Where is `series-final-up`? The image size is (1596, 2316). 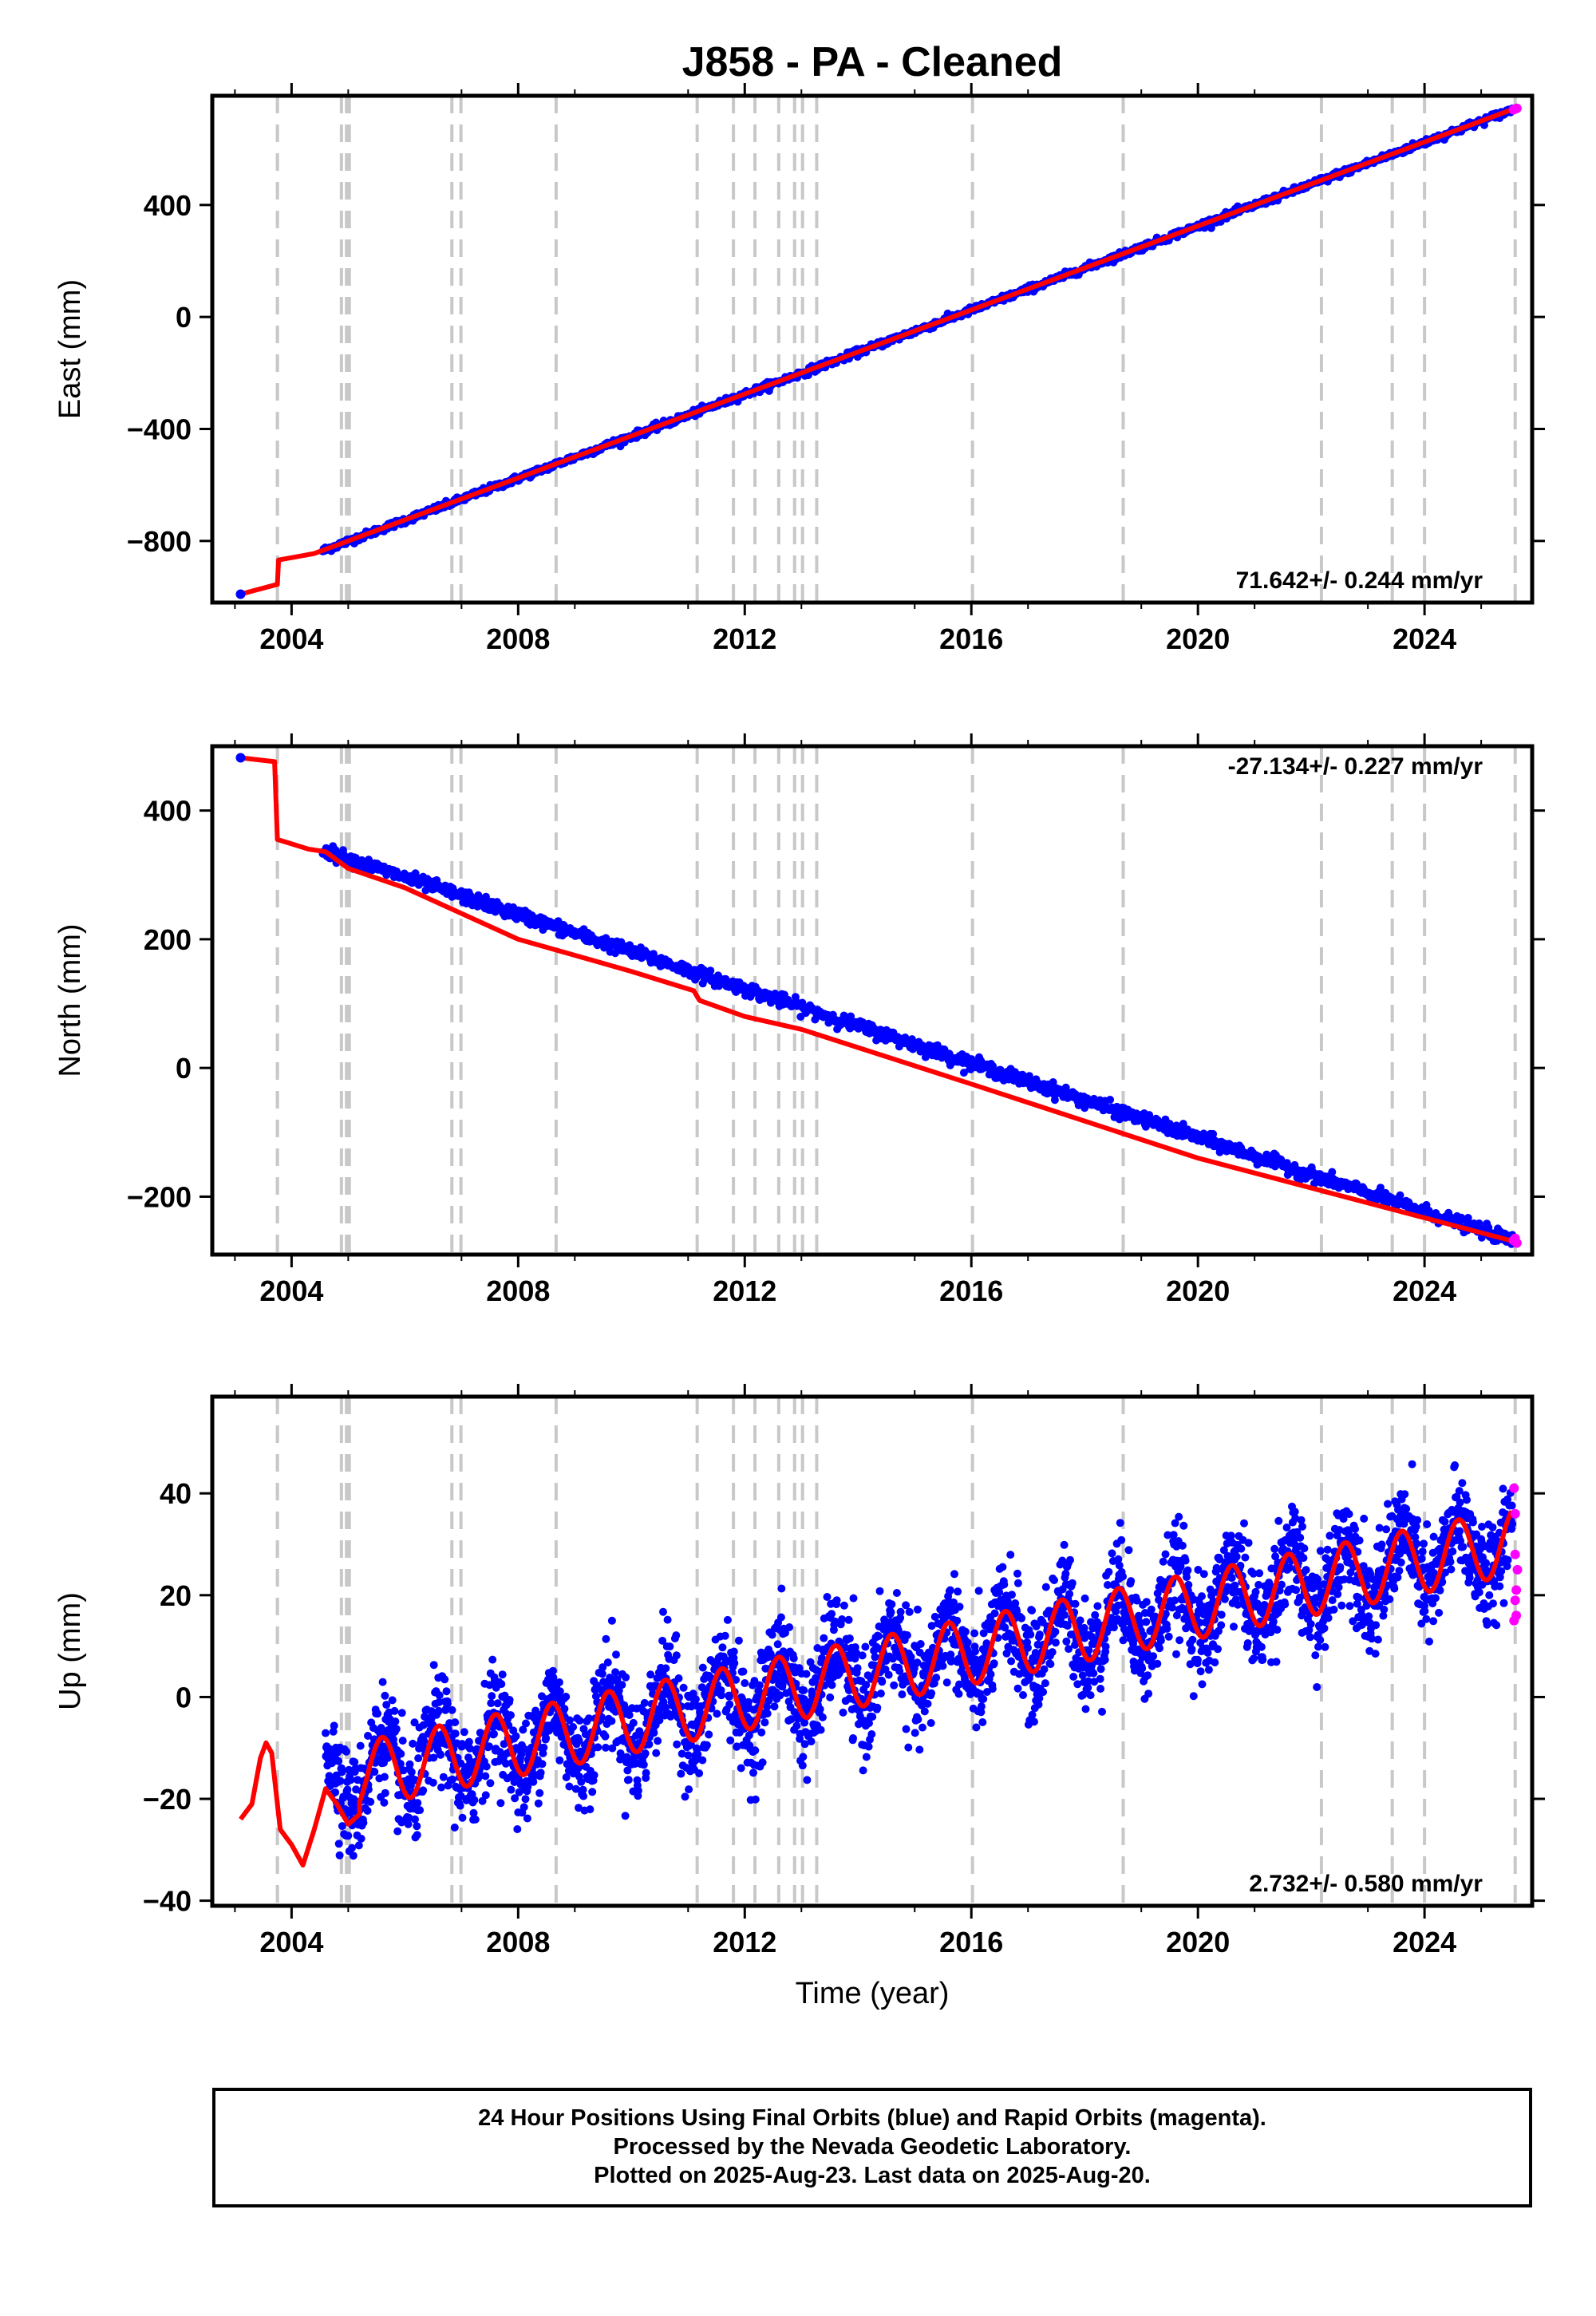
series-final-up is located at coordinates (919, 1660).